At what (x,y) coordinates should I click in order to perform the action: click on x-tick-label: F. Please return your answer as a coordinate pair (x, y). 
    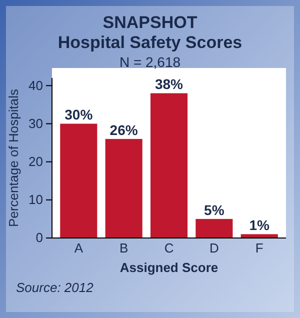
    Looking at the image, I should click on (259, 248).